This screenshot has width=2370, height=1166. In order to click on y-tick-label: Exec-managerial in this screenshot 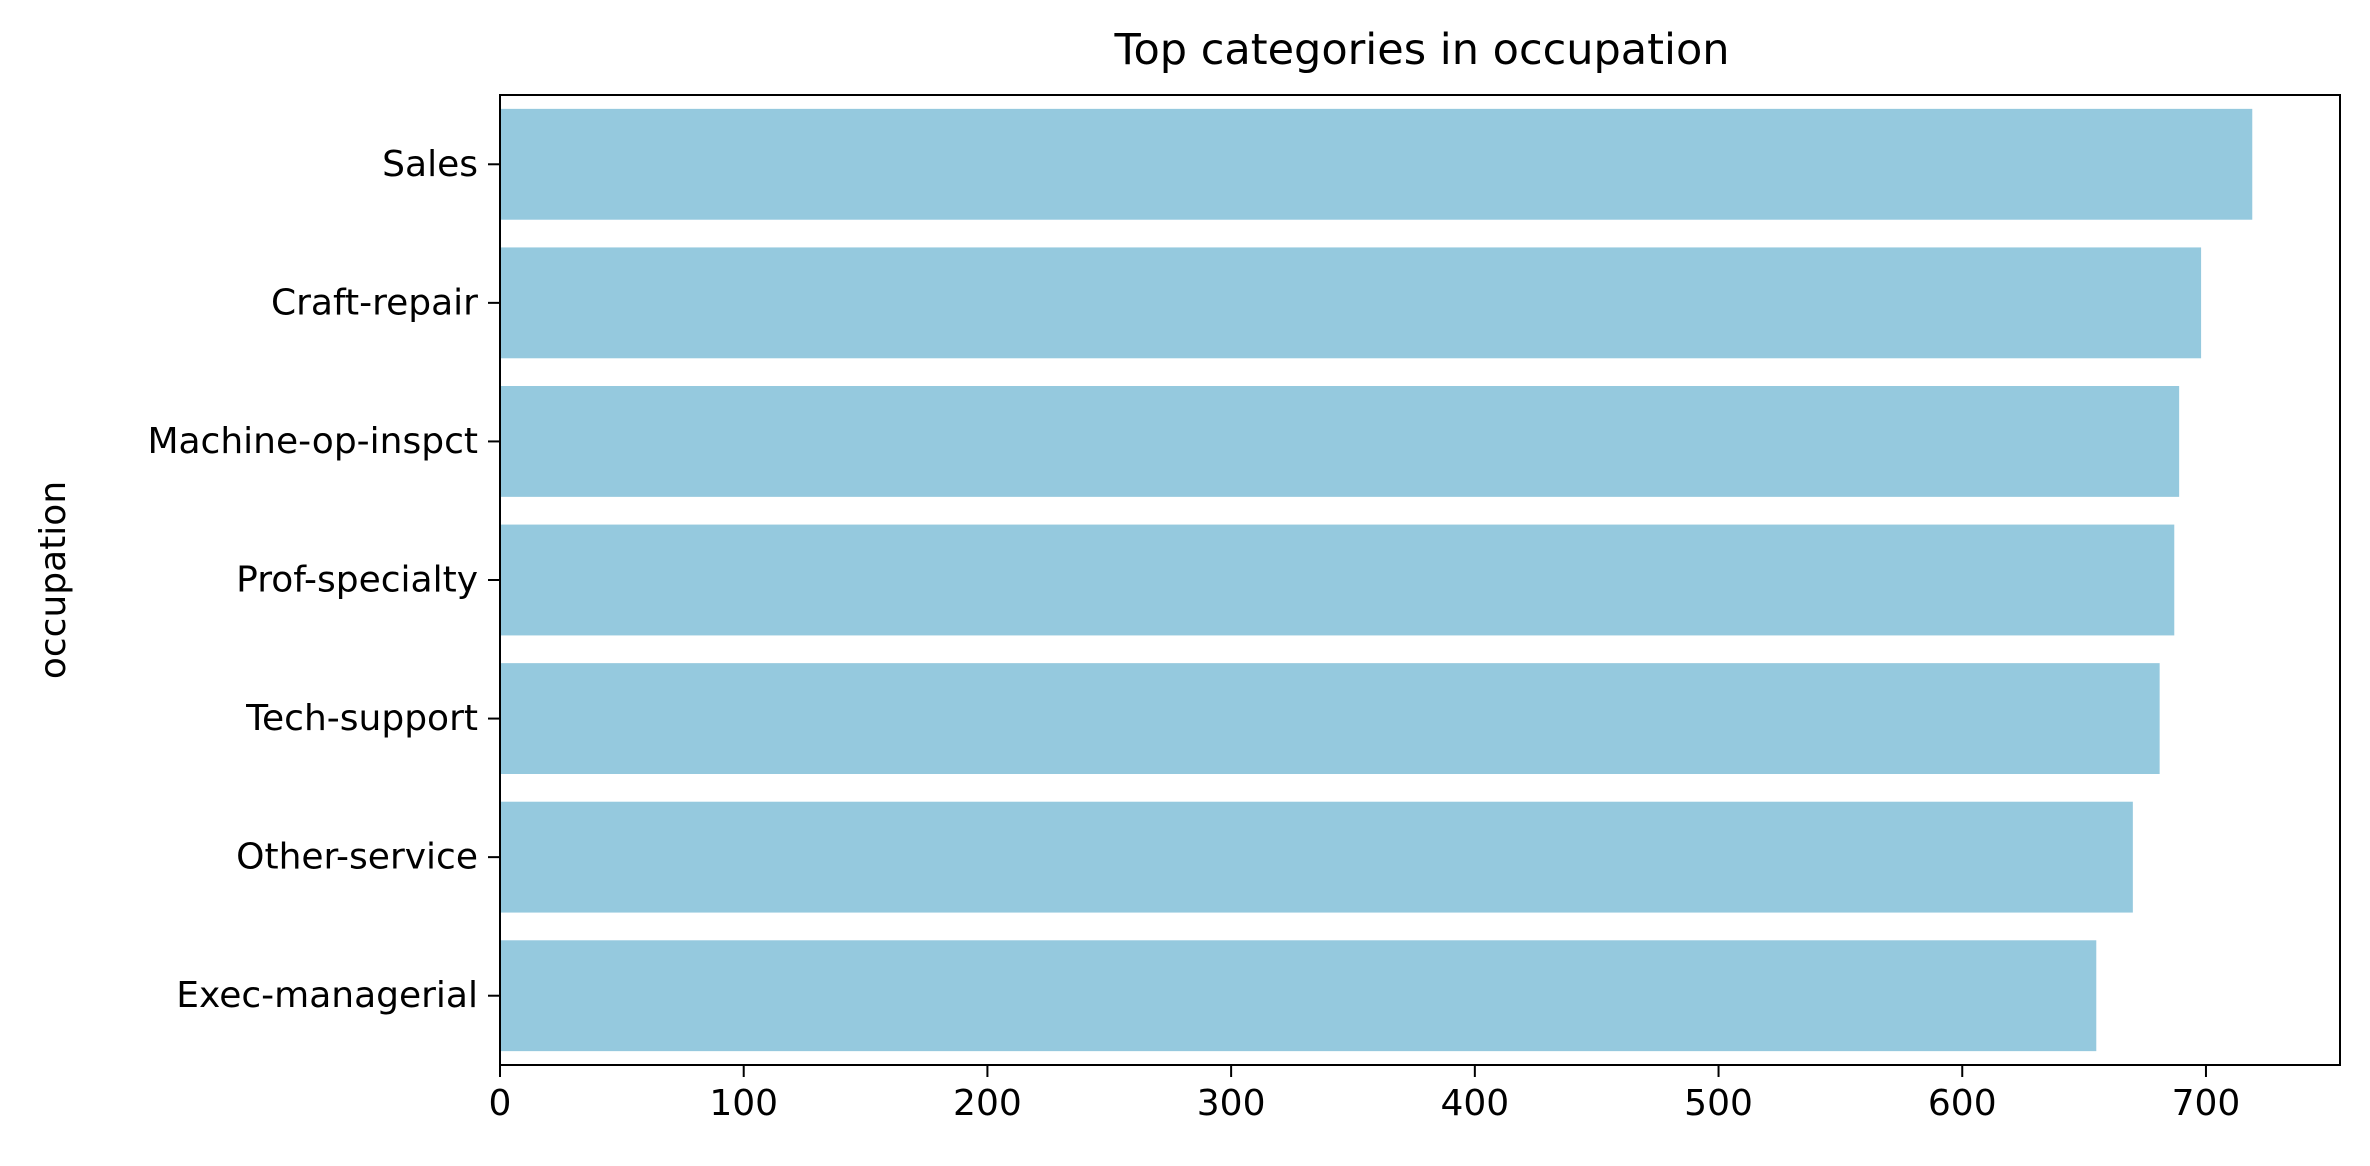, I will do `click(327, 995)`.